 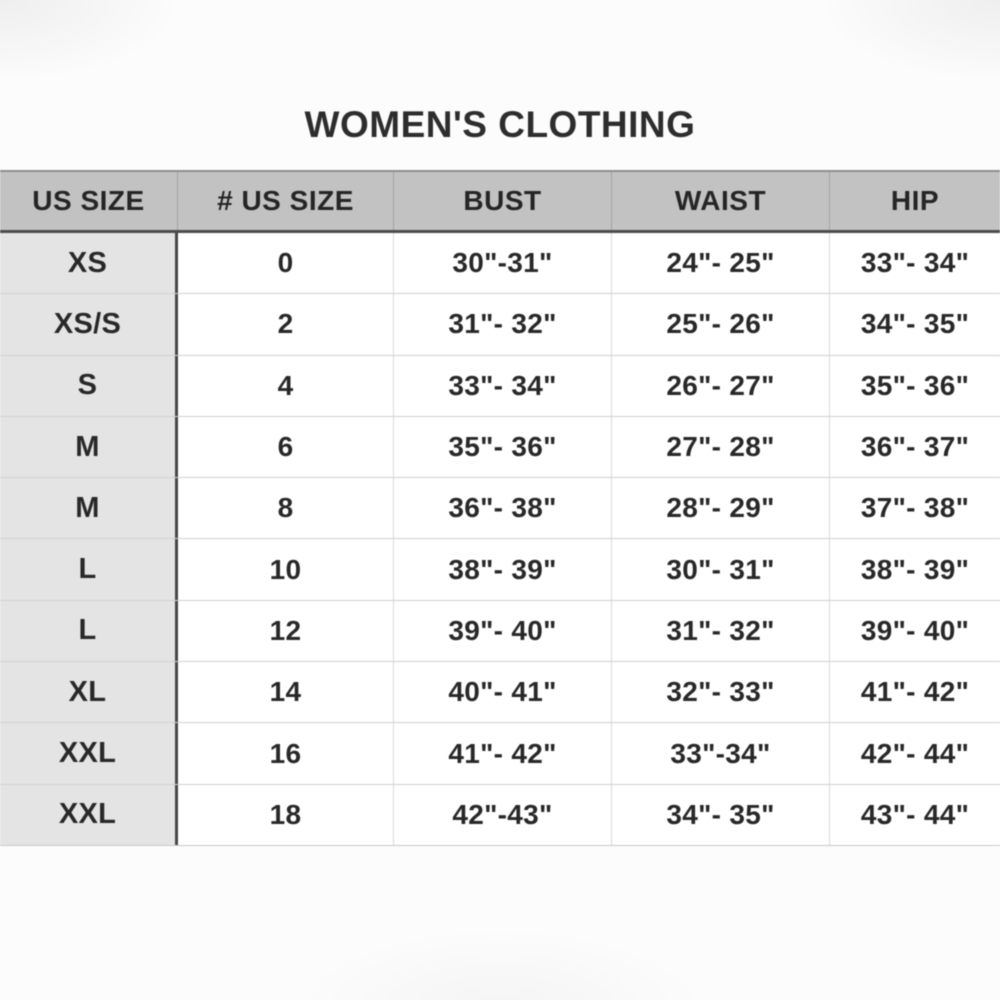 I want to click on cell-num-size: 4, so click(x=286, y=385).